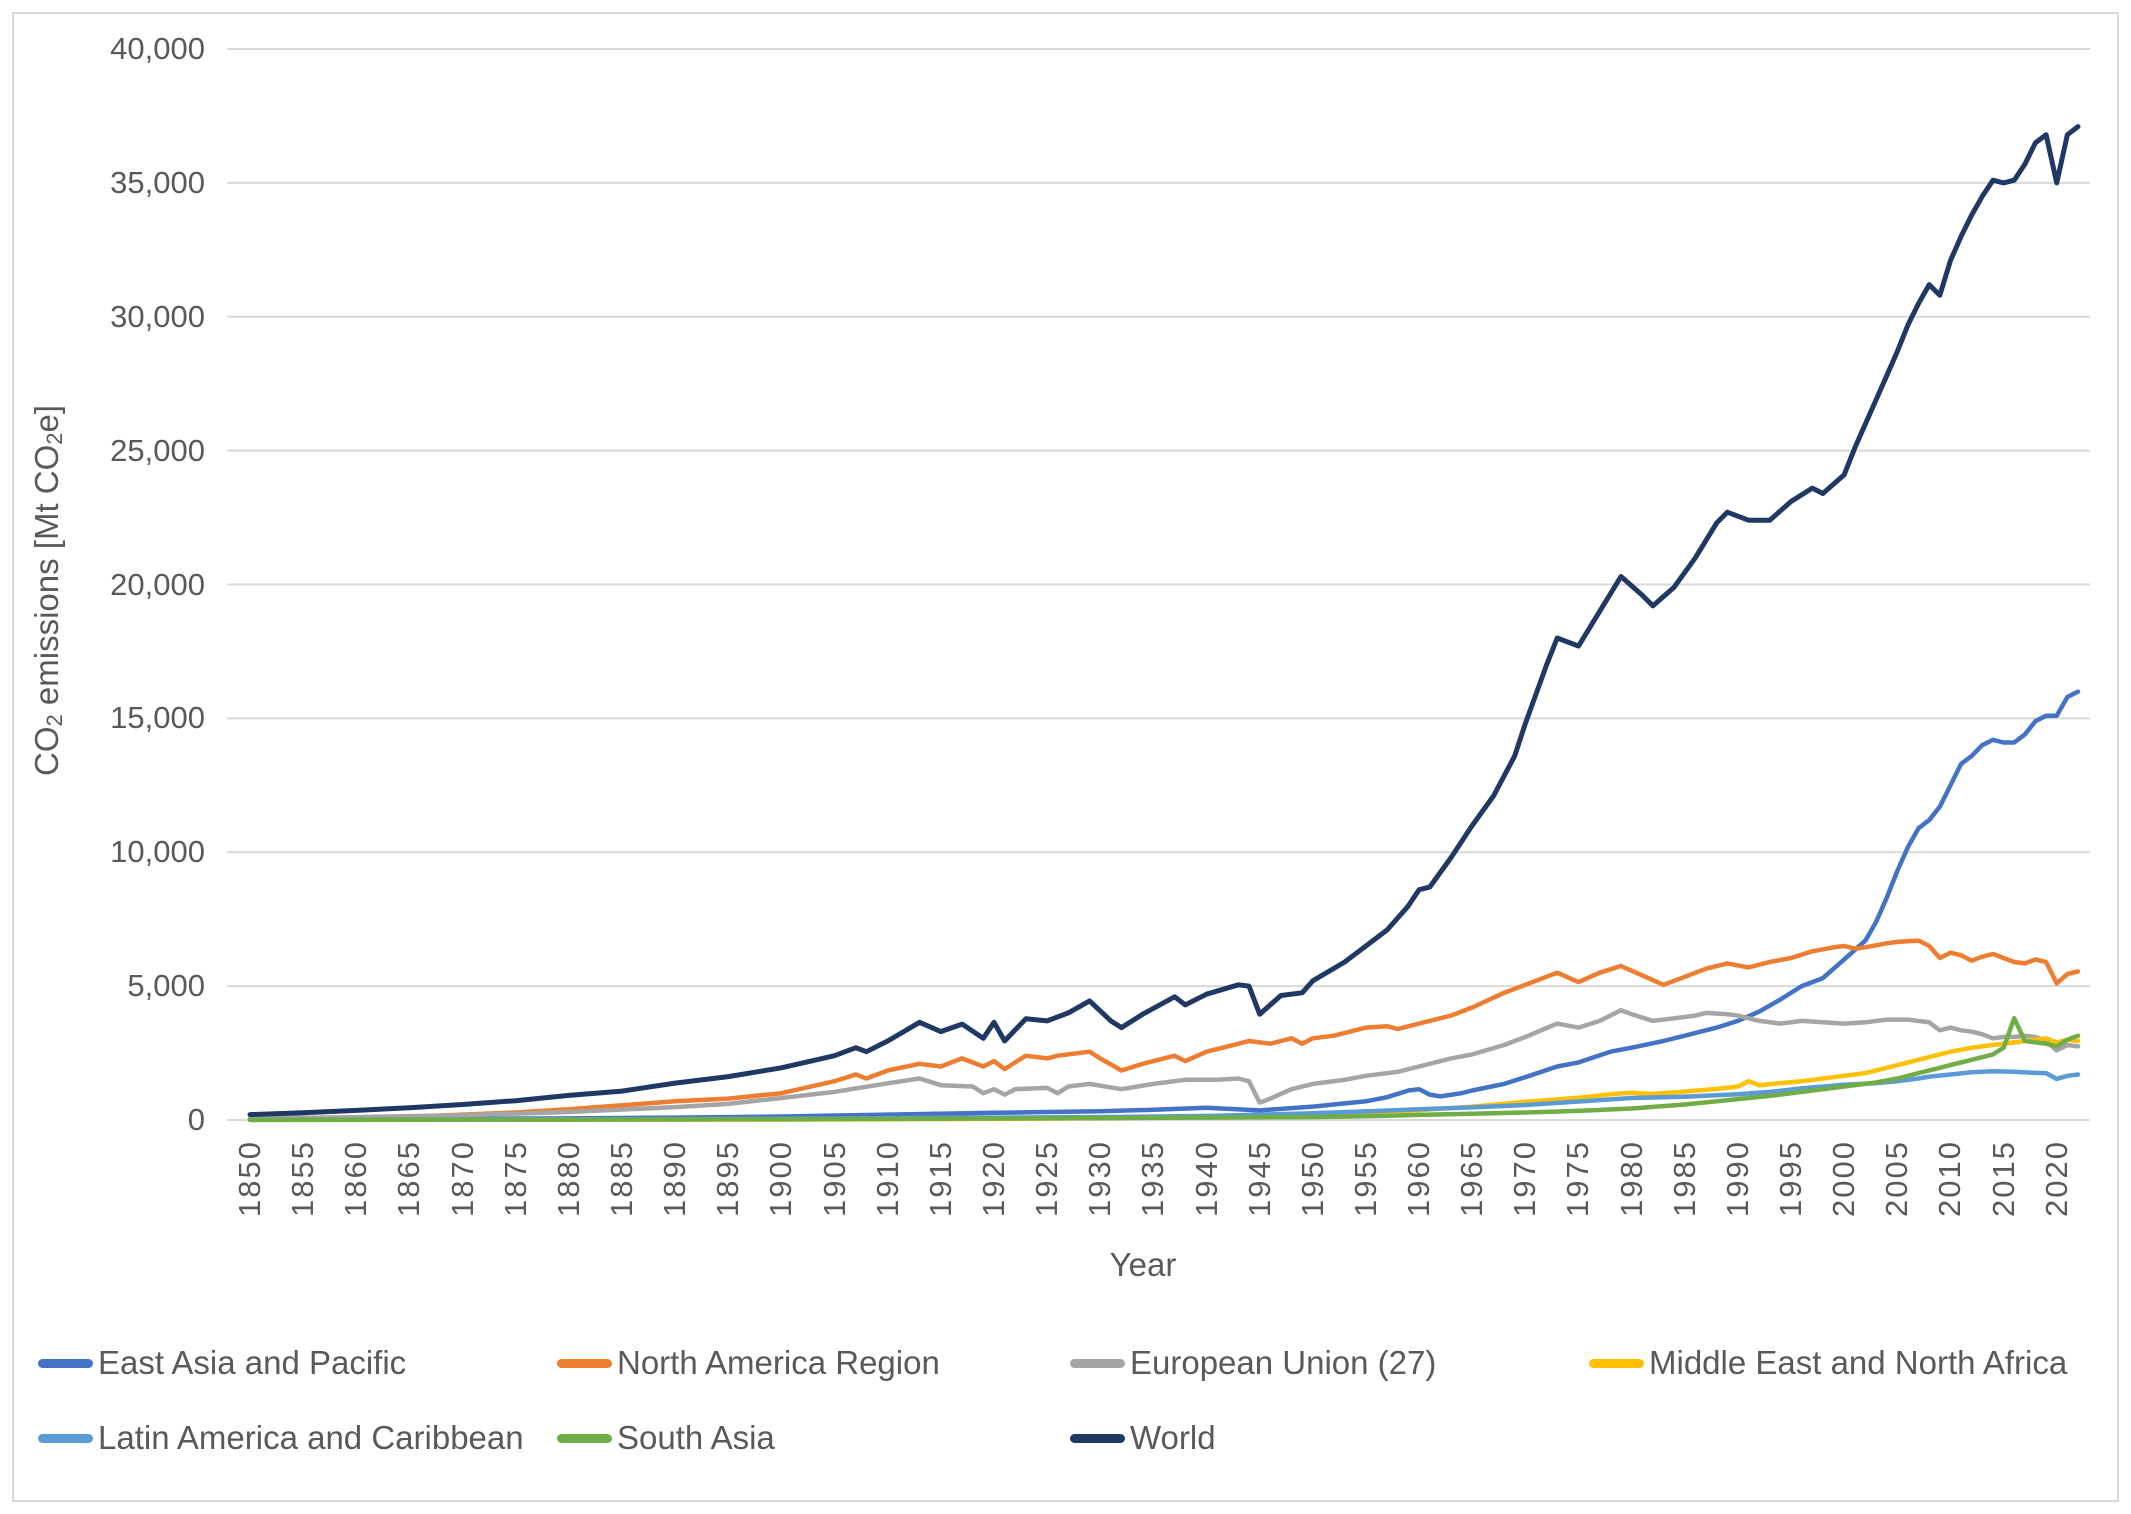 The height and width of the screenshot is (1514, 2131). I want to click on legend-item-latin-america-and-caribbean: Latin America and Caribbean, so click(281, 1438).